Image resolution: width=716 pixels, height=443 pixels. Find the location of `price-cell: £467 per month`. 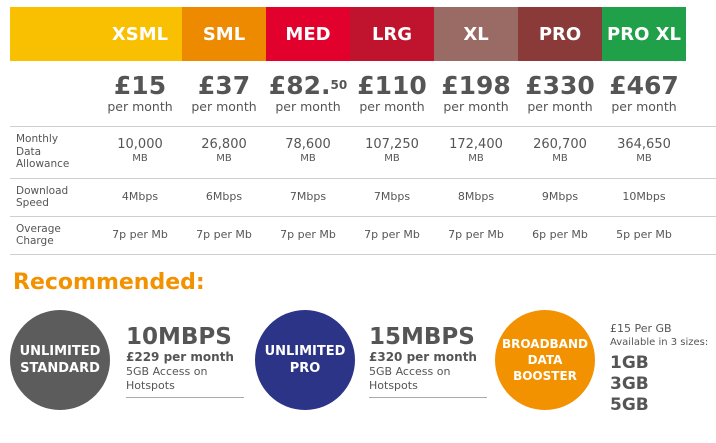

price-cell: £467 per month is located at coordinates (644, 93).